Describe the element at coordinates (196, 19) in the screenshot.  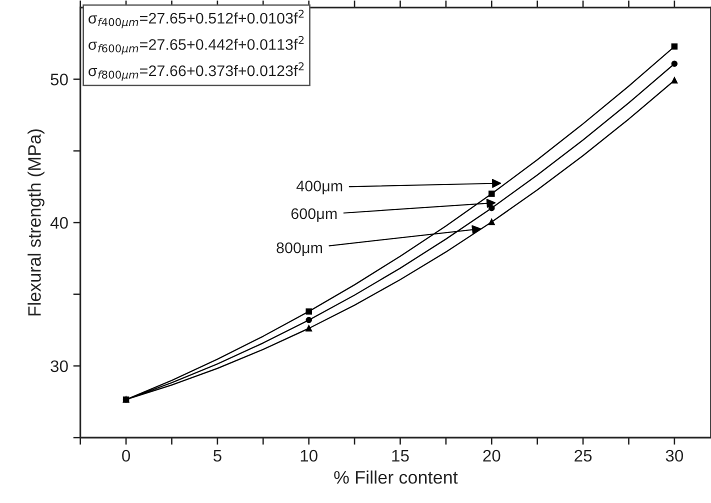
I see `annotation: σ$_{f400μm}$=27.65+0.512f+0.0103f$^{2}$` at that location.